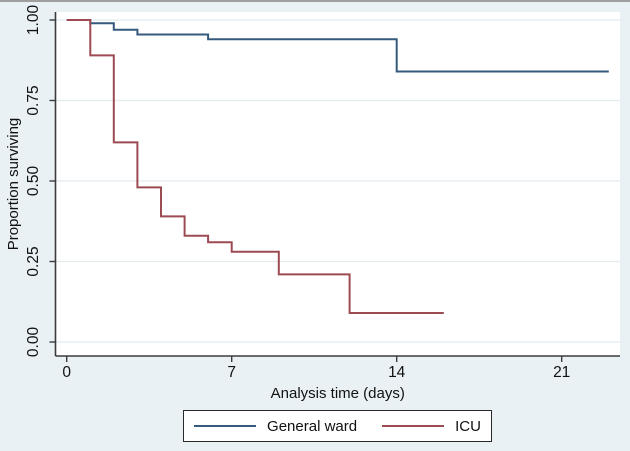 Image resolution: width=630 pixels, height=451 pixels. What do you see at coordinates (413, 426) in the screenshot?
I see `icu-line-swatch` at bounding box center [413, 426].